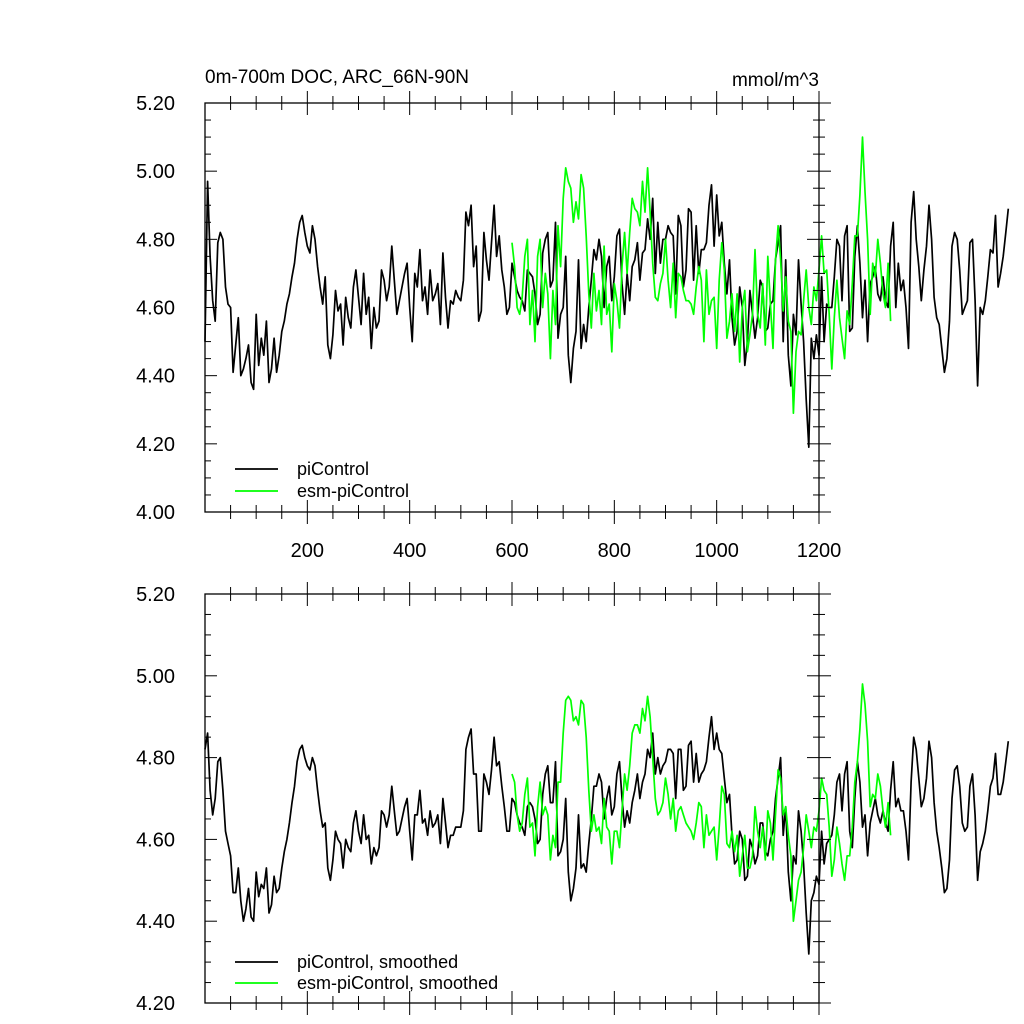 Image resolution: width=1024 pixels, height=1024 pixels. What do you see at coordinates (409, 551) in the screenshot?
I see `top-x-tick-label: 400` at bounding box center [409, 551].